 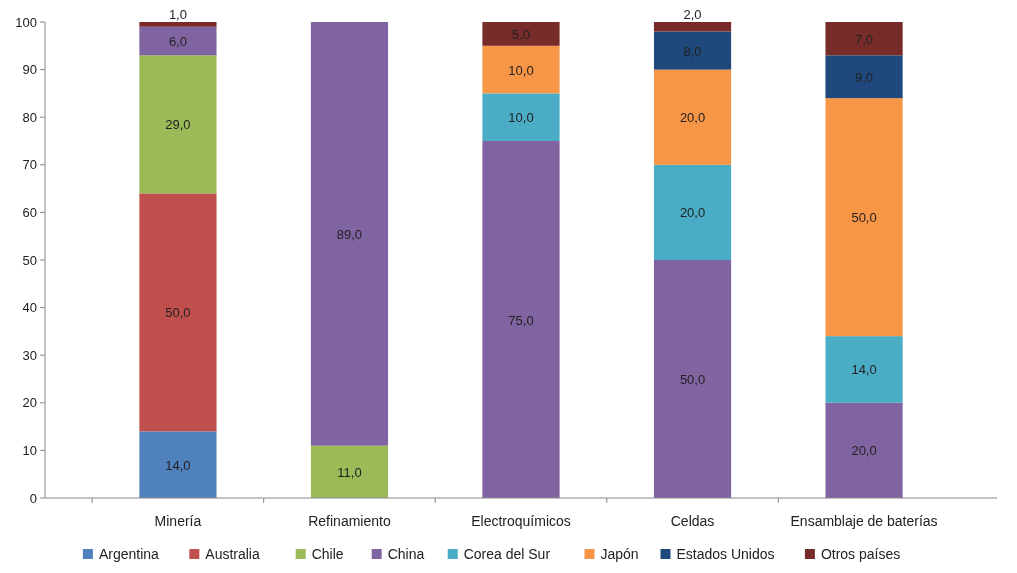 What do you see at coordinates (864, 521) in the screenshot?
I see `x-tick-label: Ensamblaje de baterías` at bounding box center [864, 521].